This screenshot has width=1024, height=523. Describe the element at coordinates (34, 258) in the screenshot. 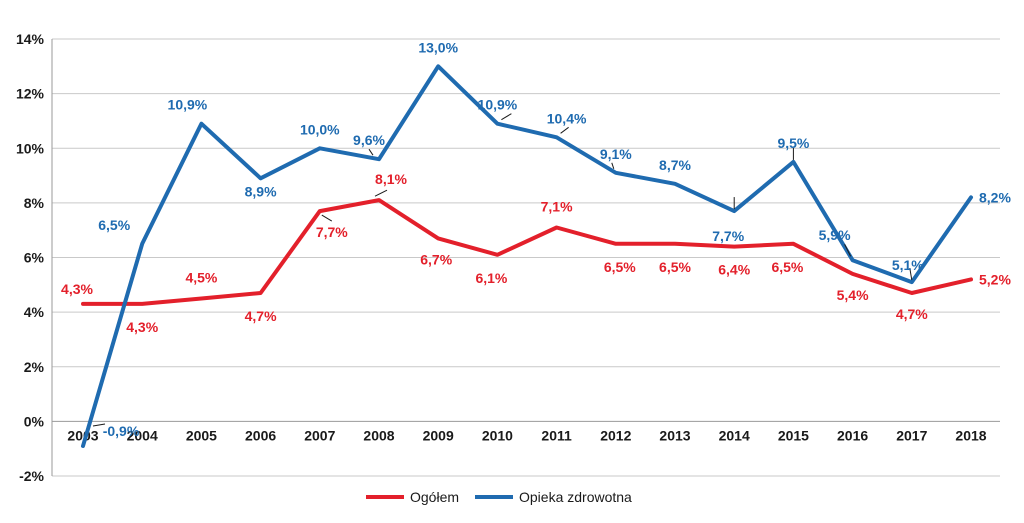

I see `y-tick-label: 6%` at that location.